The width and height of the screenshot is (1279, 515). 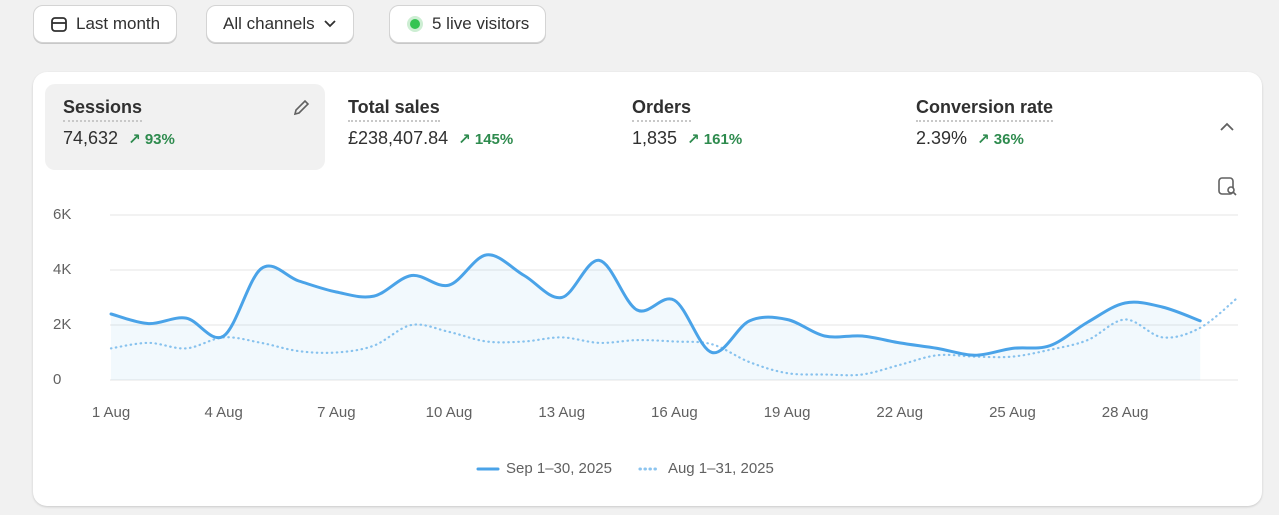 What do you see at coordinates (394, 109) in the screenshot?
I see `metric-label: Total sales` at bounding box center [394, 109].